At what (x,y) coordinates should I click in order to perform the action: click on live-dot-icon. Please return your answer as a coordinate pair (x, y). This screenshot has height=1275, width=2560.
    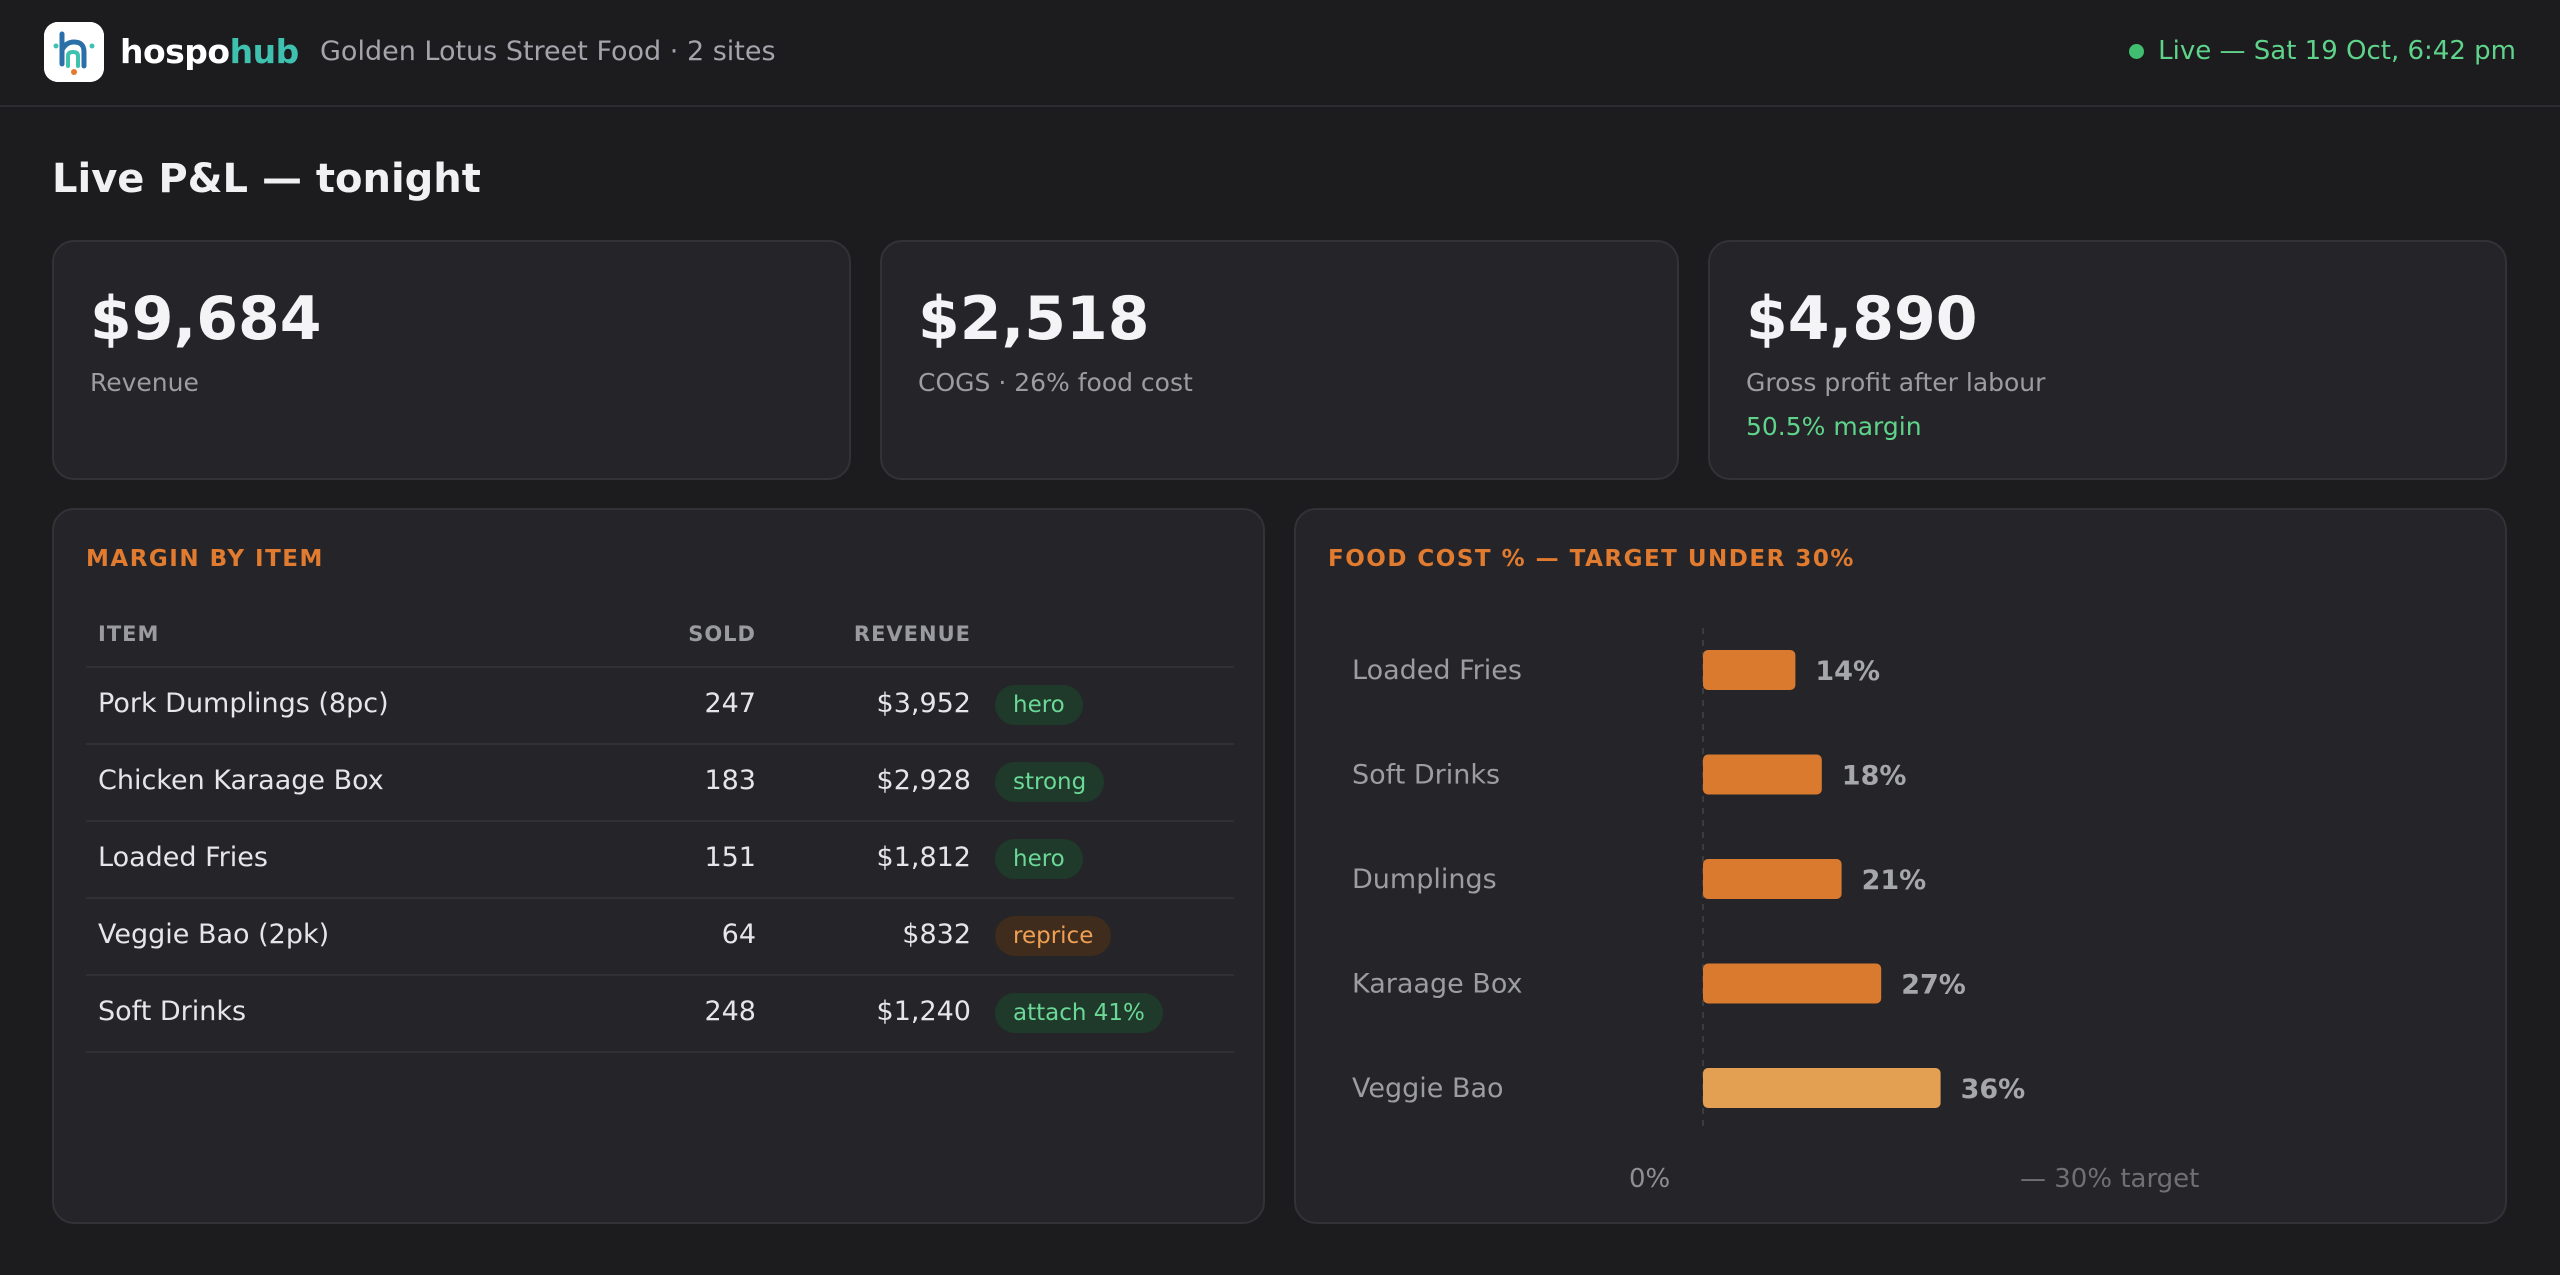
    Looking at the image, I should click on (2137, 51).